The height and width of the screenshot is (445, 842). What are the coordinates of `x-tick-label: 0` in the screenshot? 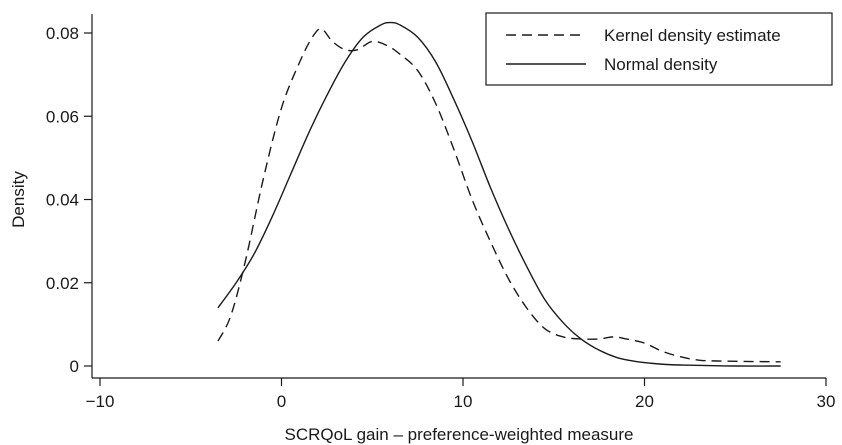 It's located at (281, 401).